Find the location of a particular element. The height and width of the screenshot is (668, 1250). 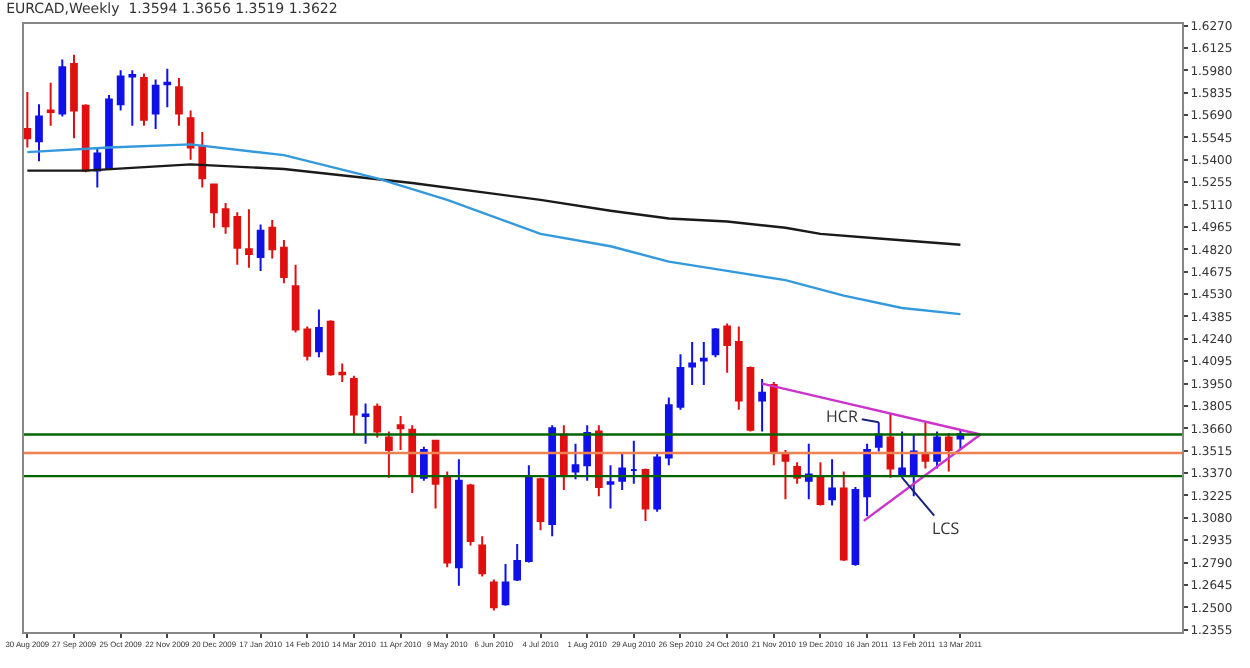

annotation: HCR is located at coordinates (842, 417).